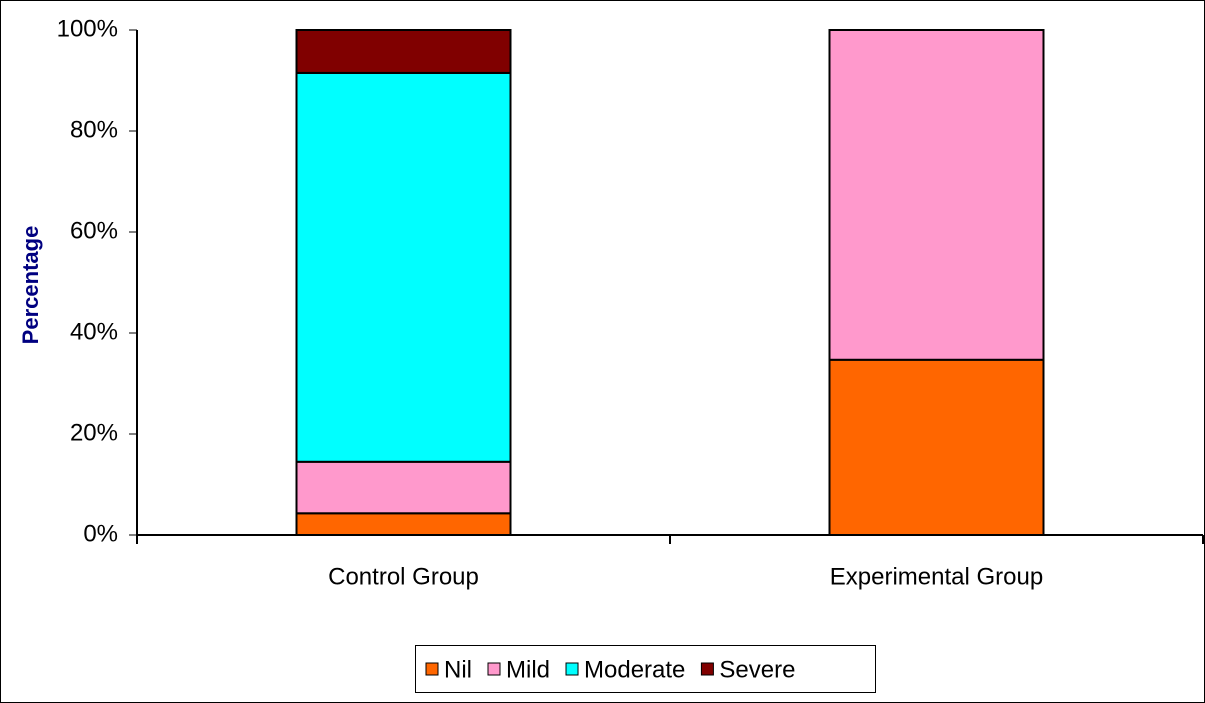  I want to click on y-tick-label: 20%, so click(94, 432).